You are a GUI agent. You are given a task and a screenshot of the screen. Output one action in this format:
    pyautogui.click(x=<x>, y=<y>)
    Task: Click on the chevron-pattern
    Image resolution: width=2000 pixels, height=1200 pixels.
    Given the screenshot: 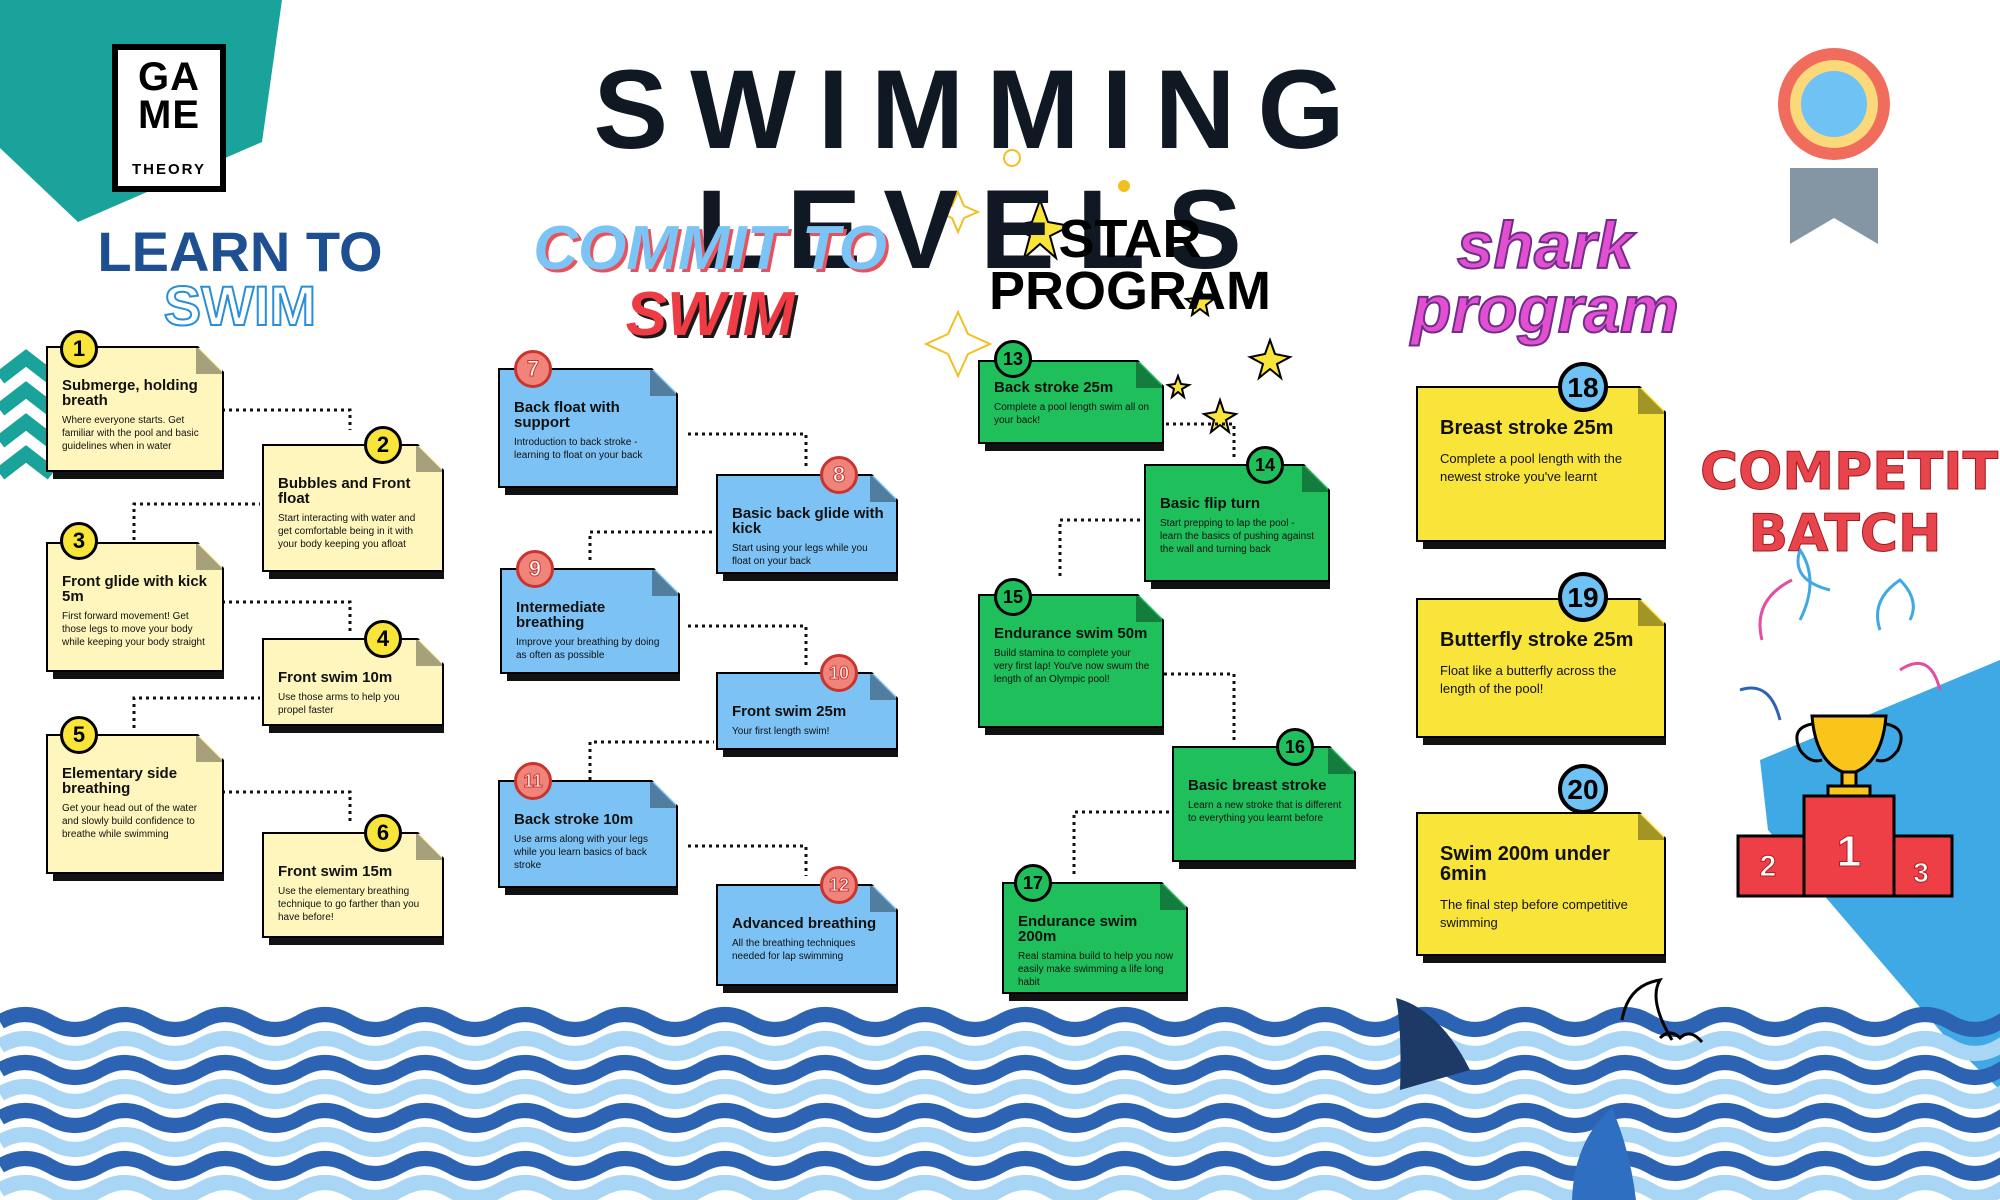 What is the action you would take?
    pyautogui.click(x=28, y=414)
    